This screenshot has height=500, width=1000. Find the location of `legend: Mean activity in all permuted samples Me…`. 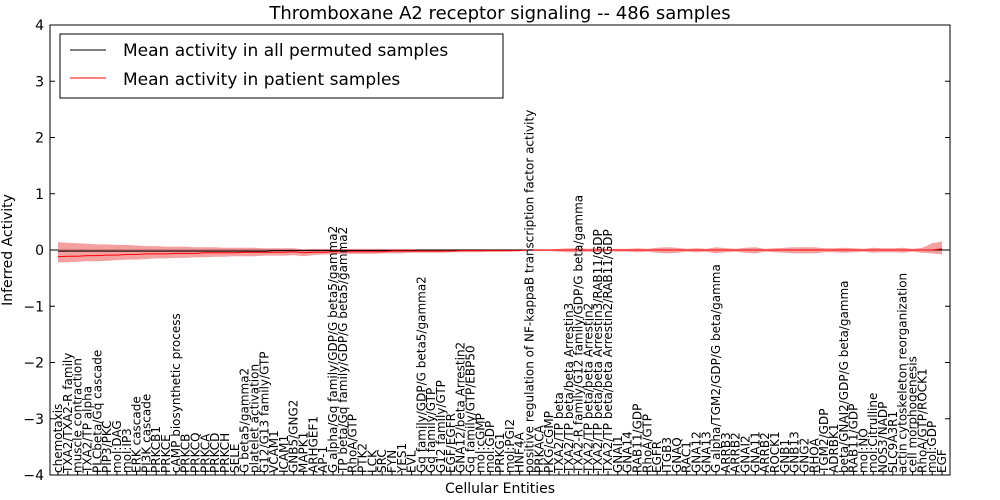

legend: Mean activity in all permuted samples Me… is located at coordinates (281, 66).